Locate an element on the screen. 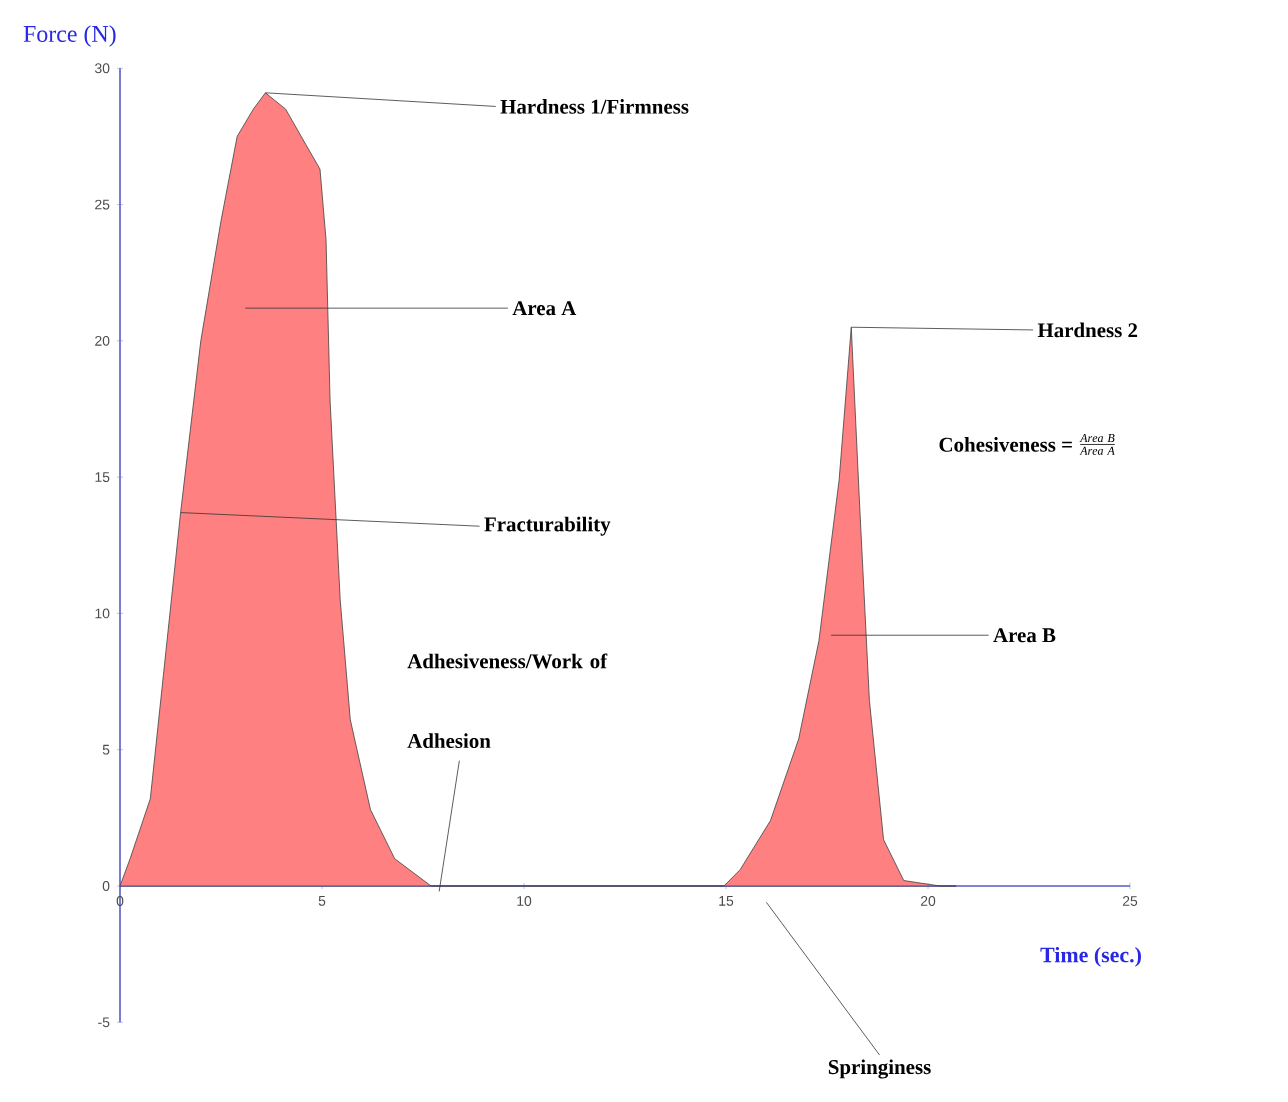  annotation: Area A is located at coordinates (544, 308).